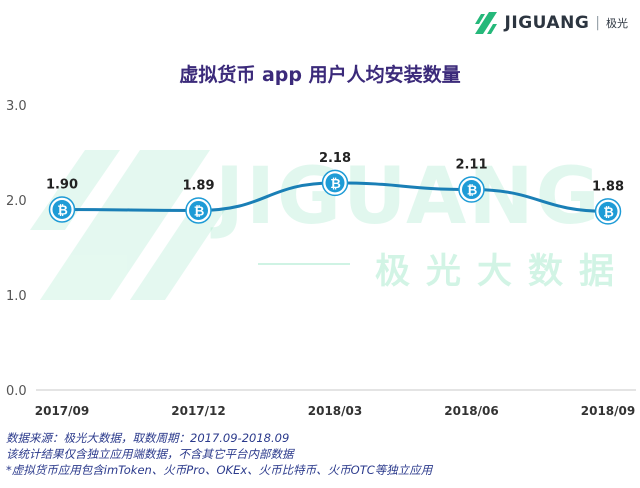 This screenshot has height=488, width=640. What do you see at coordinates (16, 296) in the screenshot?
I see `y-tick-label: 1.0` at bounding box center [16, 296].